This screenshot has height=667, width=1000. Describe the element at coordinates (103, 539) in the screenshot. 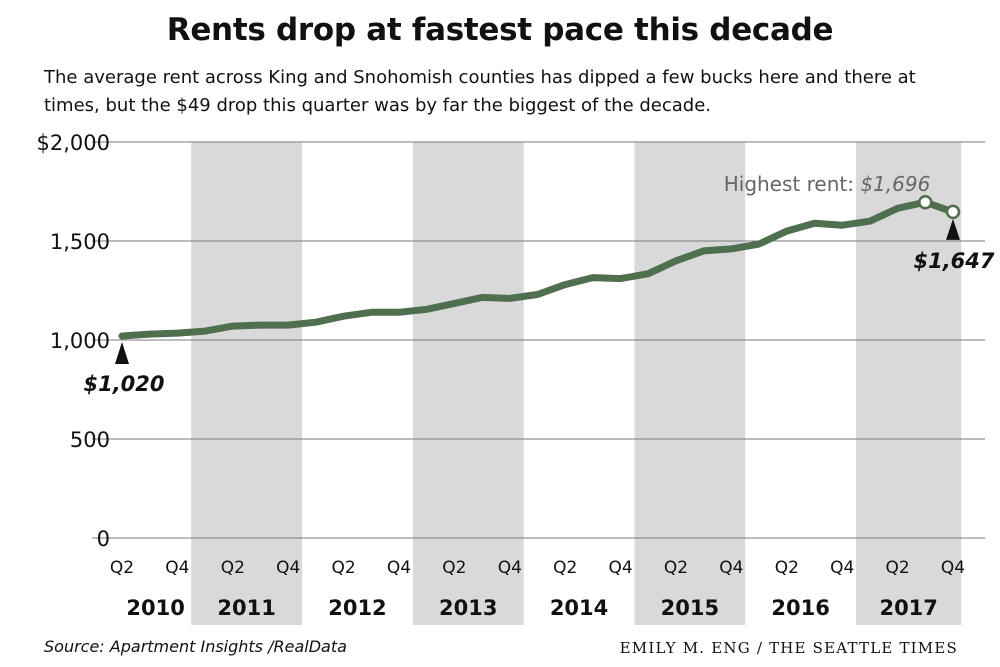

I see `y-tick-label: 0` at that location.